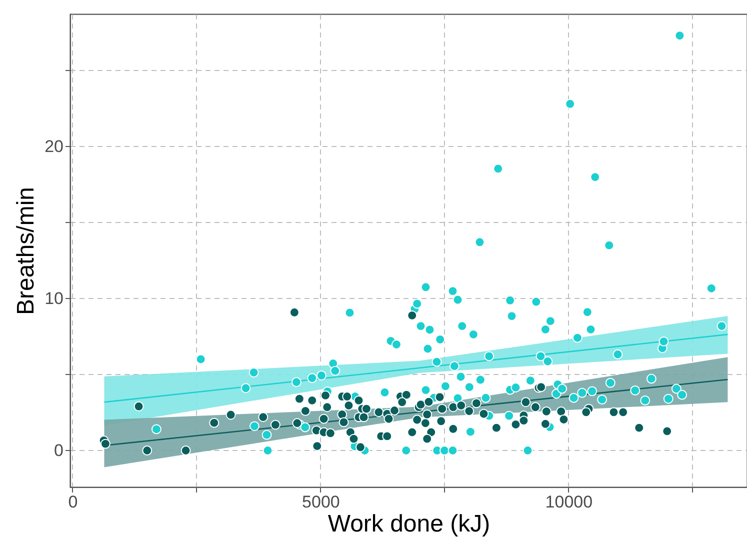 This screenshot has height=539, width=747. Describe the element at coordinates (54, 298) in the screenshot. I see `y-tick-label: 10` at that location.